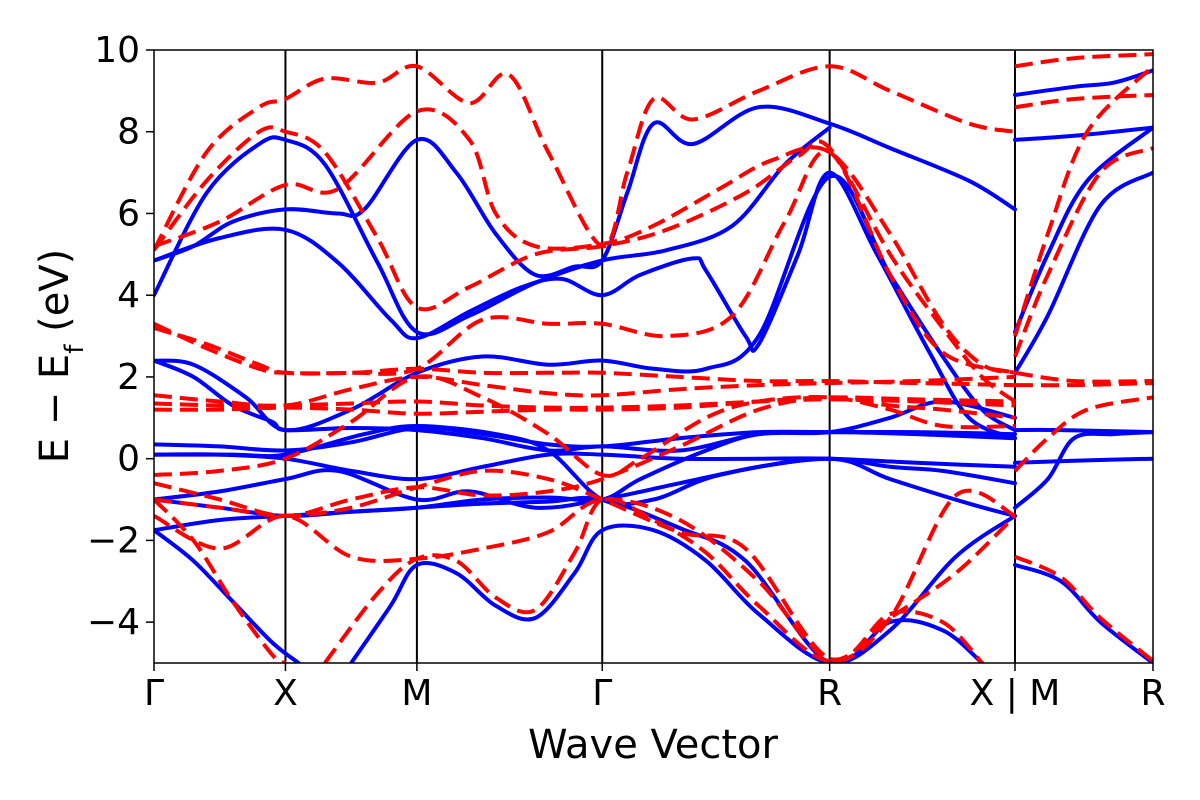 This screenshot has height=800, width=1200. I want to click on x-axis: Γ X M Γ R X | M R, so click(655, 688).